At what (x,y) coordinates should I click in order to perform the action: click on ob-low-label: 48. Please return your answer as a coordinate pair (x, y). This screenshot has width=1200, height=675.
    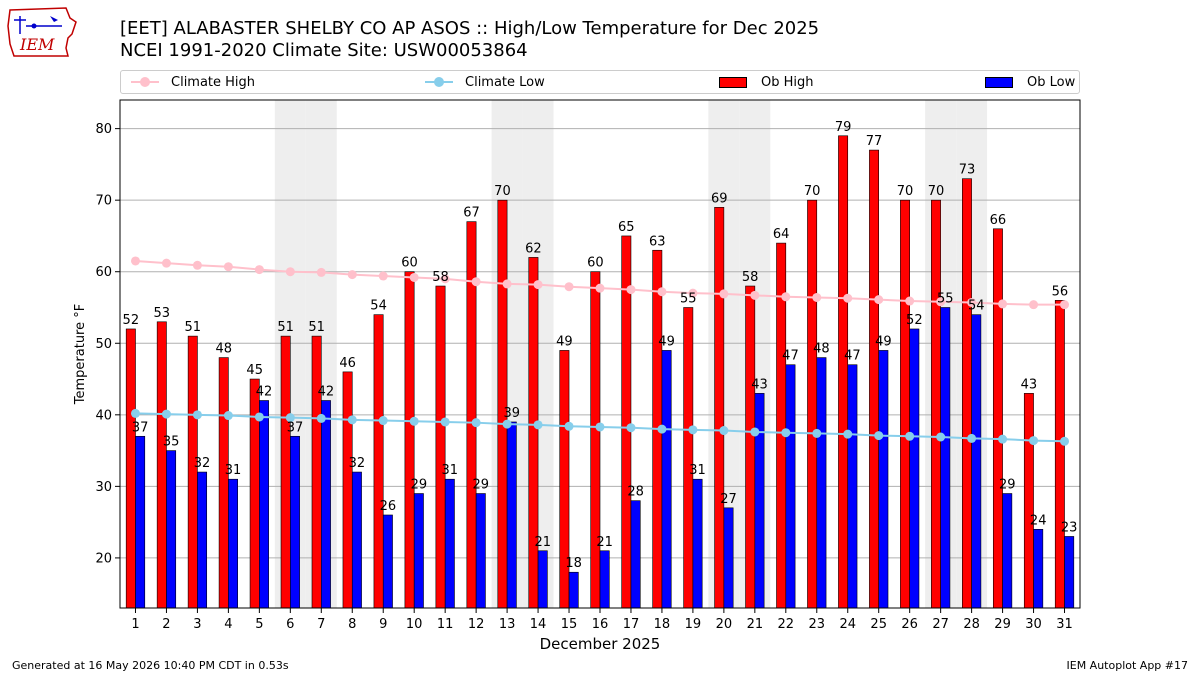
    Looking at the image, I should click on (821, 349).